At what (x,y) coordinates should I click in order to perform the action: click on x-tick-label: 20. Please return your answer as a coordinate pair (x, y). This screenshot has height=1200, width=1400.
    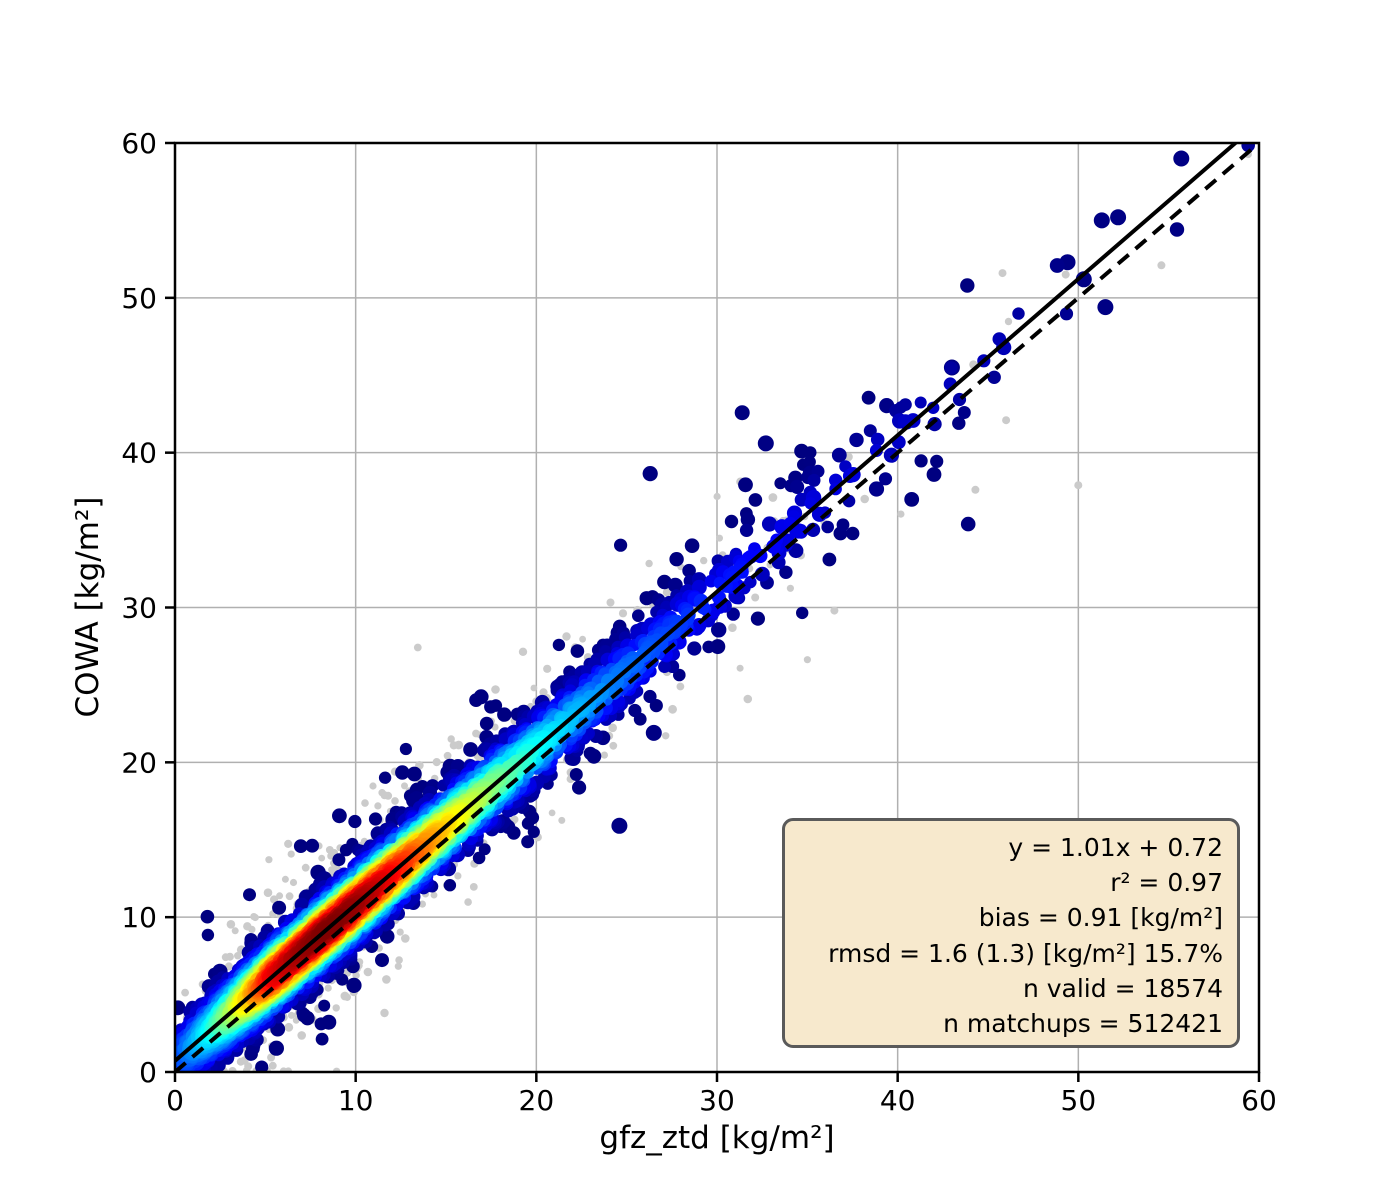
    Looking at the image, I should click on (537, 1100).